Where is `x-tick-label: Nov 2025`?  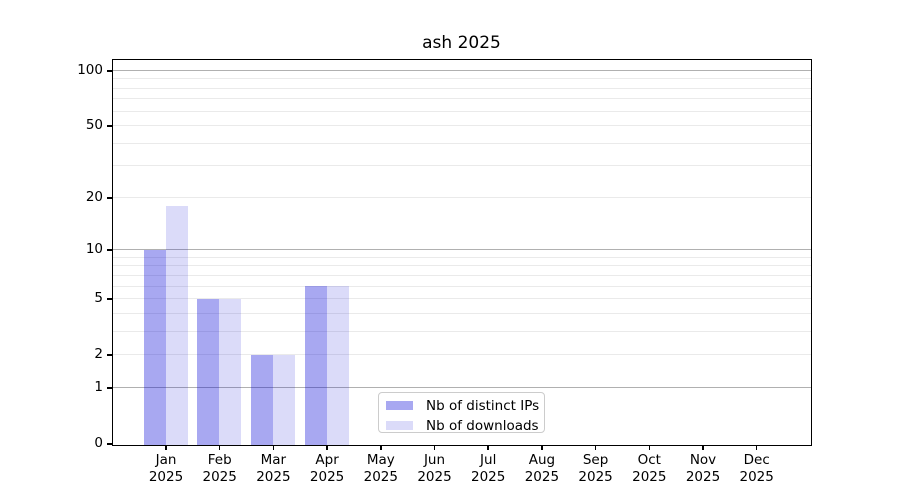 x-tick-label: Nov 2025 is located at coordinates (703, 469).